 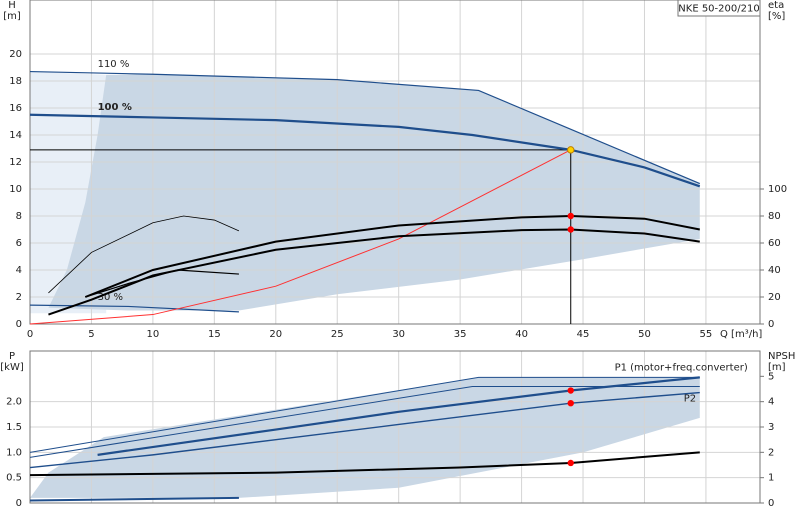 What do you see at coordinates (781, 356) in the screenshot?
I see `y2-axis-label: NPSH` at bounding box center [781, 356].